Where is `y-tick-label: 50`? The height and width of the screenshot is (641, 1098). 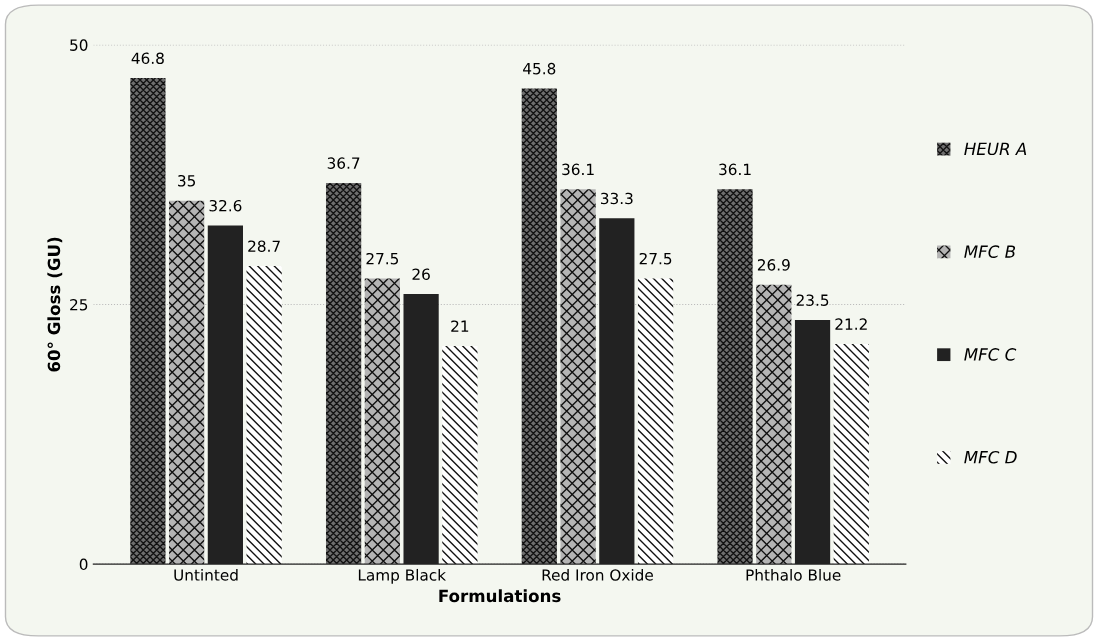 y-tick-label: 50 is located at coordinates (79, 45).